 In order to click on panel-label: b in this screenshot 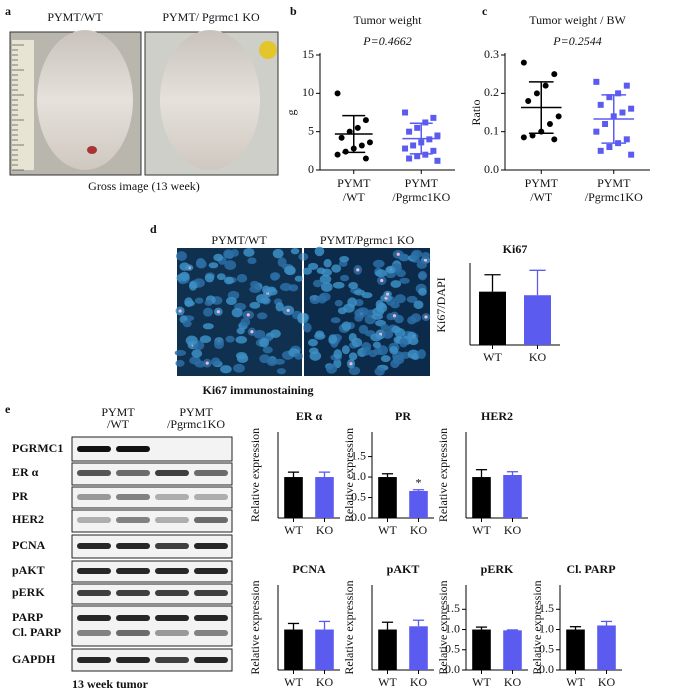, I will do `click(293, 11)`.